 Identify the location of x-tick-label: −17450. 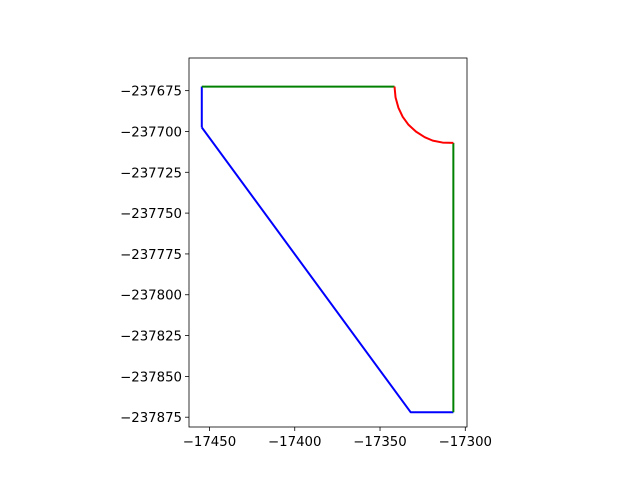
(209, 442).